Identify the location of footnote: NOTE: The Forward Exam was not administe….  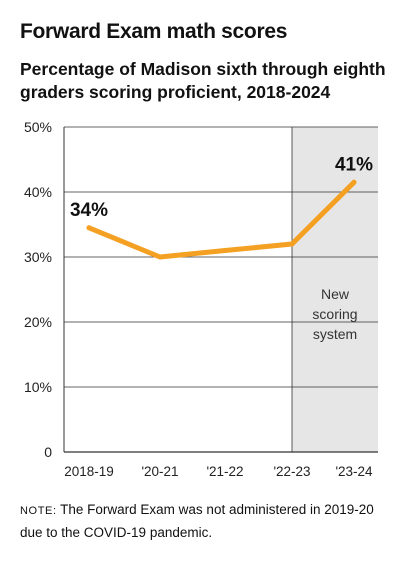
(202, 521).